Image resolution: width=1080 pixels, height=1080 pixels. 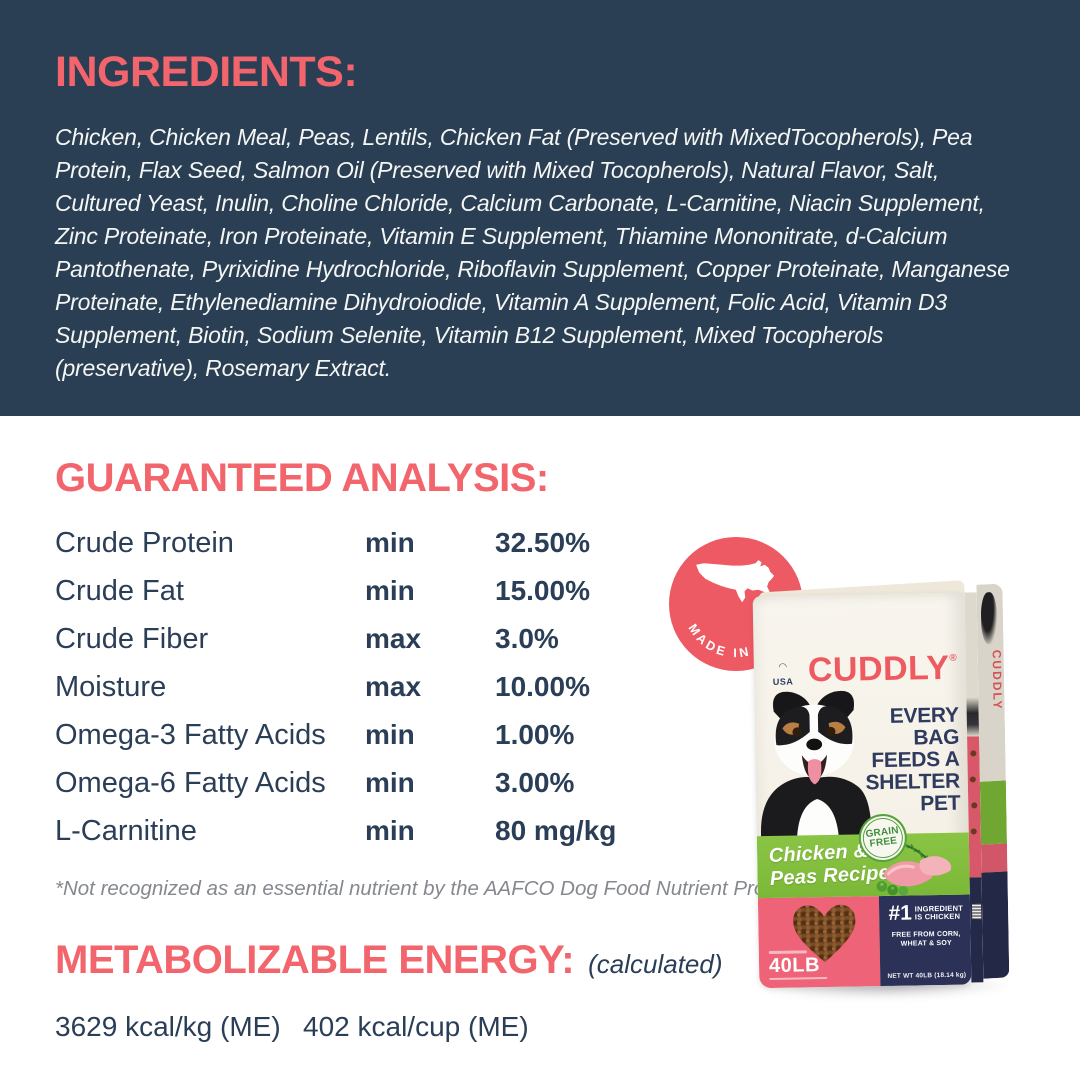 I want to click on table-row: Moisture max 10.00%, so click(x=365, y=695).